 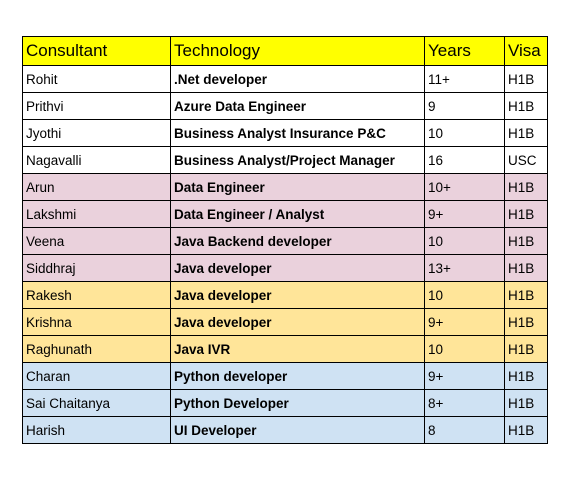 What do you see at coordinates (96, 430) in the screenshot?
I see `consultant-cell: Harish` at bounding box center [96, 430].